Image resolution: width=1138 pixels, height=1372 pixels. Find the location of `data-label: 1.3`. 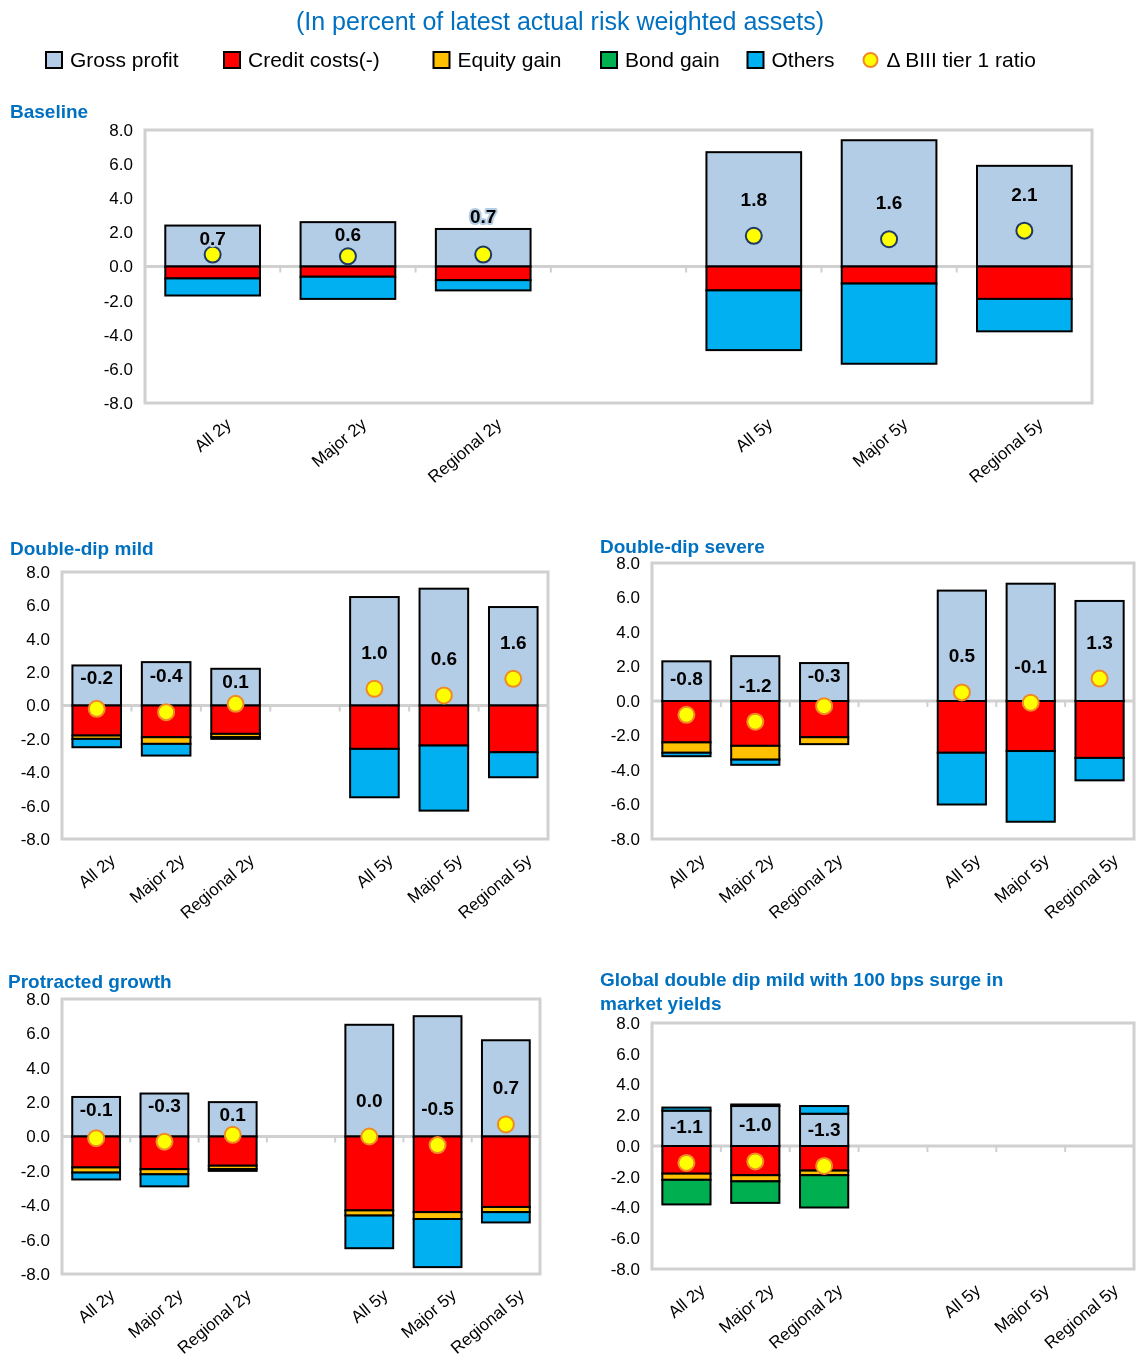

data-label: 1.3 is located at coordinates (1099, 642).